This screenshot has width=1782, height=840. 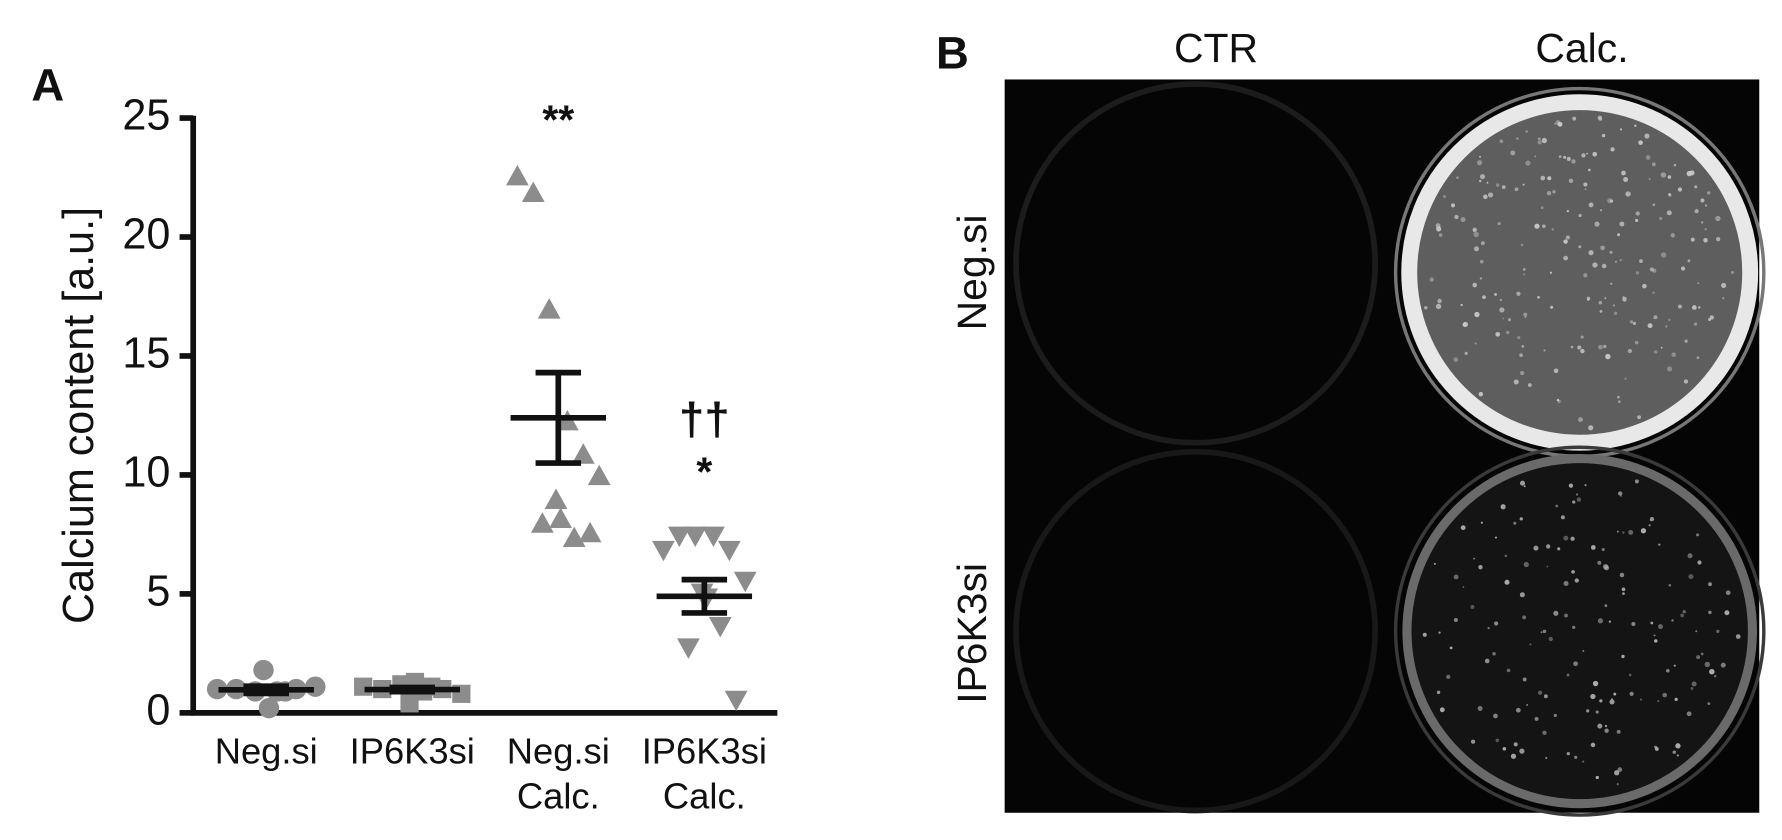 I want to click on well, so click(x=1579, y=631).